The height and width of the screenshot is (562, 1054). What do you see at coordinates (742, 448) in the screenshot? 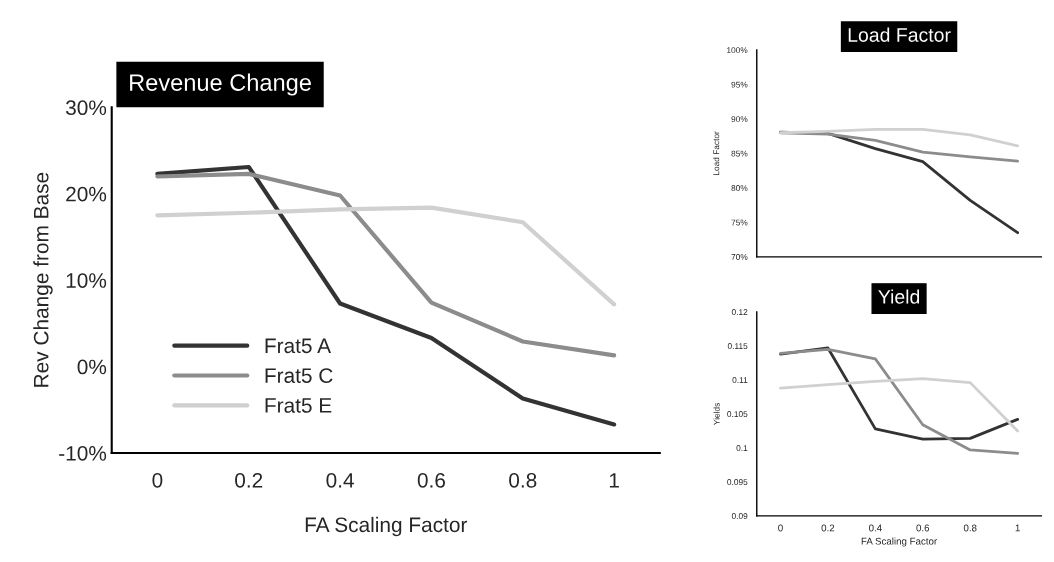
I see `y-tick-label: 0.1` at bounding box center [742, 448].